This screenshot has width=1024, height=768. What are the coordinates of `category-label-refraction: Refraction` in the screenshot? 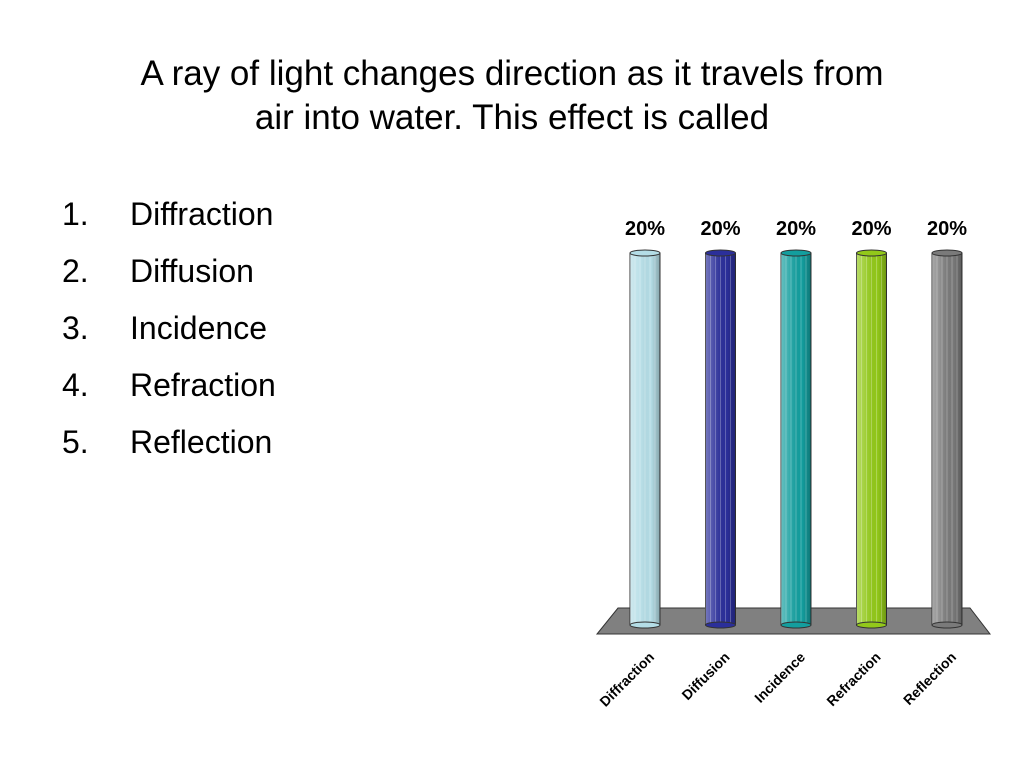 It's located at (853, 679).